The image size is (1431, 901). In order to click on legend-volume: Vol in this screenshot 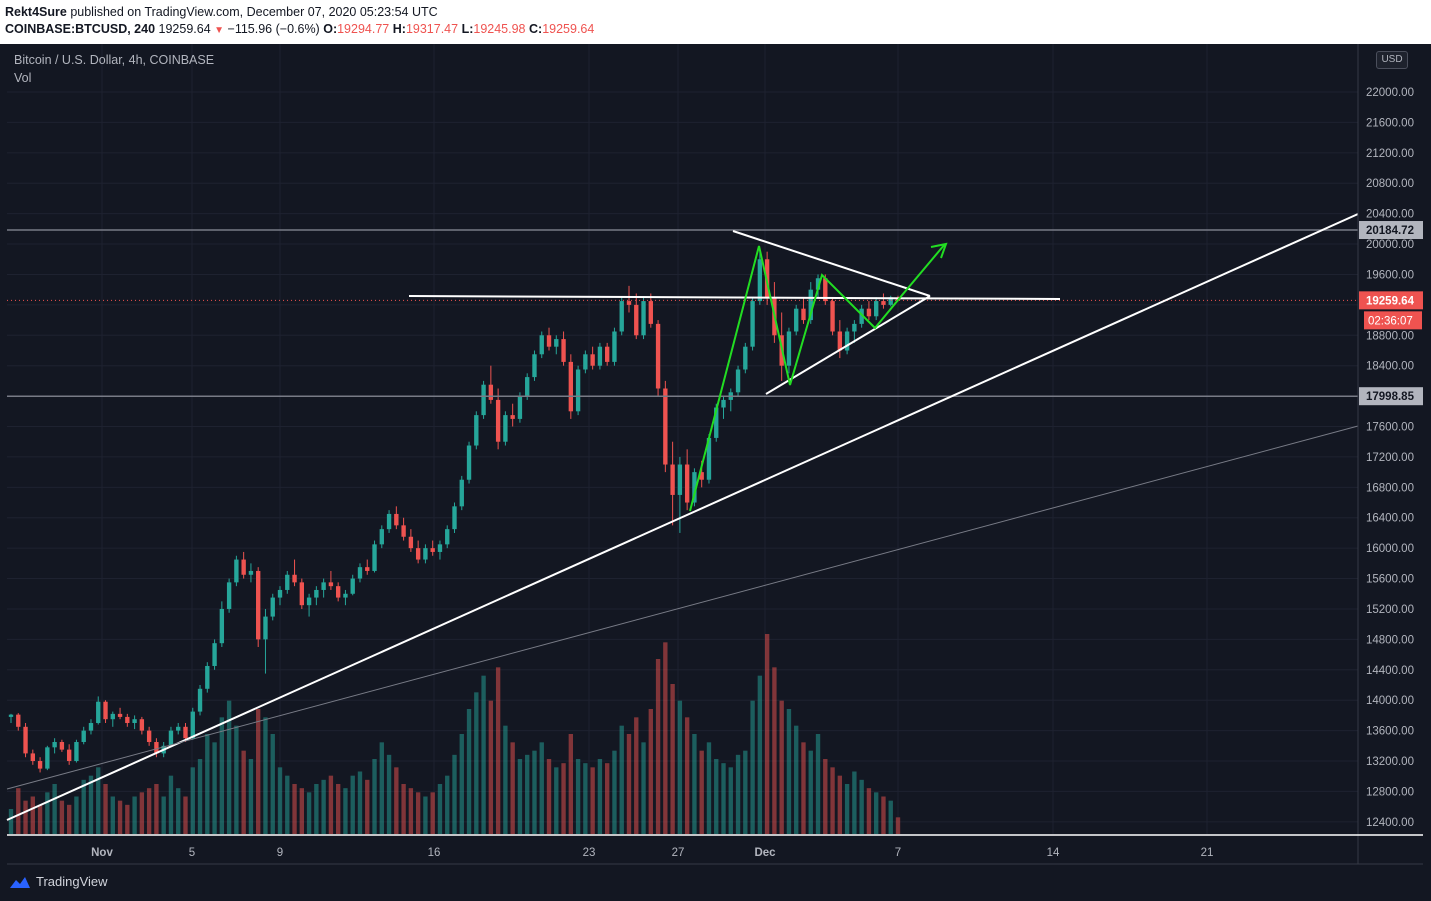, I will do `click(23, 78)`.